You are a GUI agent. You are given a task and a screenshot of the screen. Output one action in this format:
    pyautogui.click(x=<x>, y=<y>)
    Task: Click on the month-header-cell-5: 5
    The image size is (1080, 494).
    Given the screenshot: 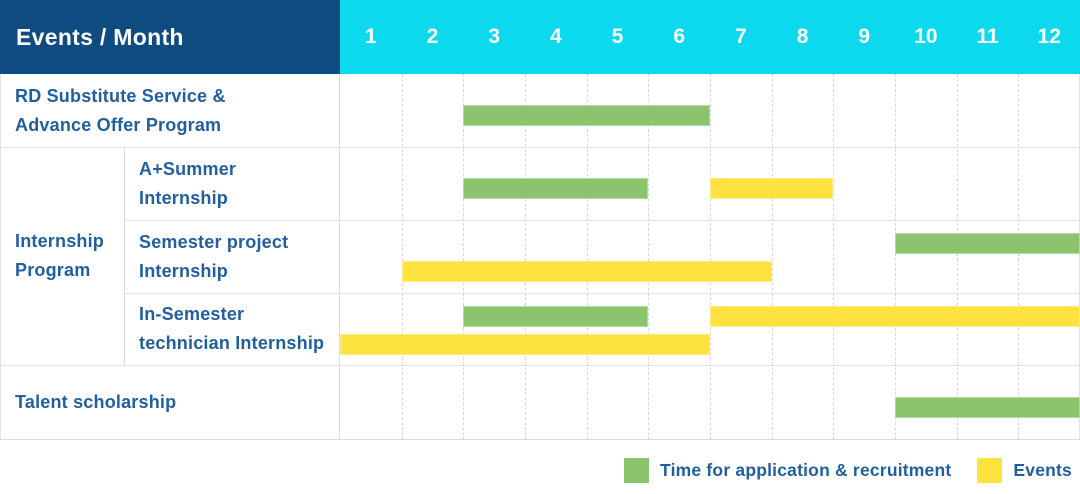 What is the action you would take?
    pyautogui.click(x=617, y=36)
    